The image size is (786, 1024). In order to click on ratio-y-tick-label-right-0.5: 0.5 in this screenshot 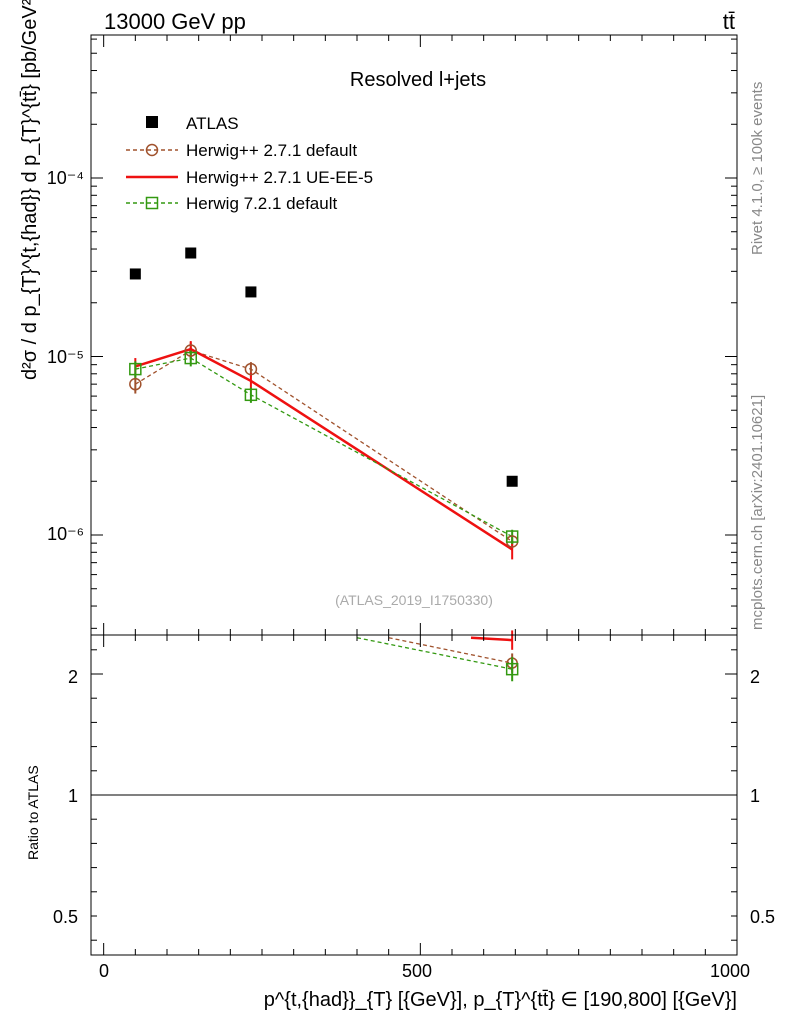, I will do `click(762, 917)`.